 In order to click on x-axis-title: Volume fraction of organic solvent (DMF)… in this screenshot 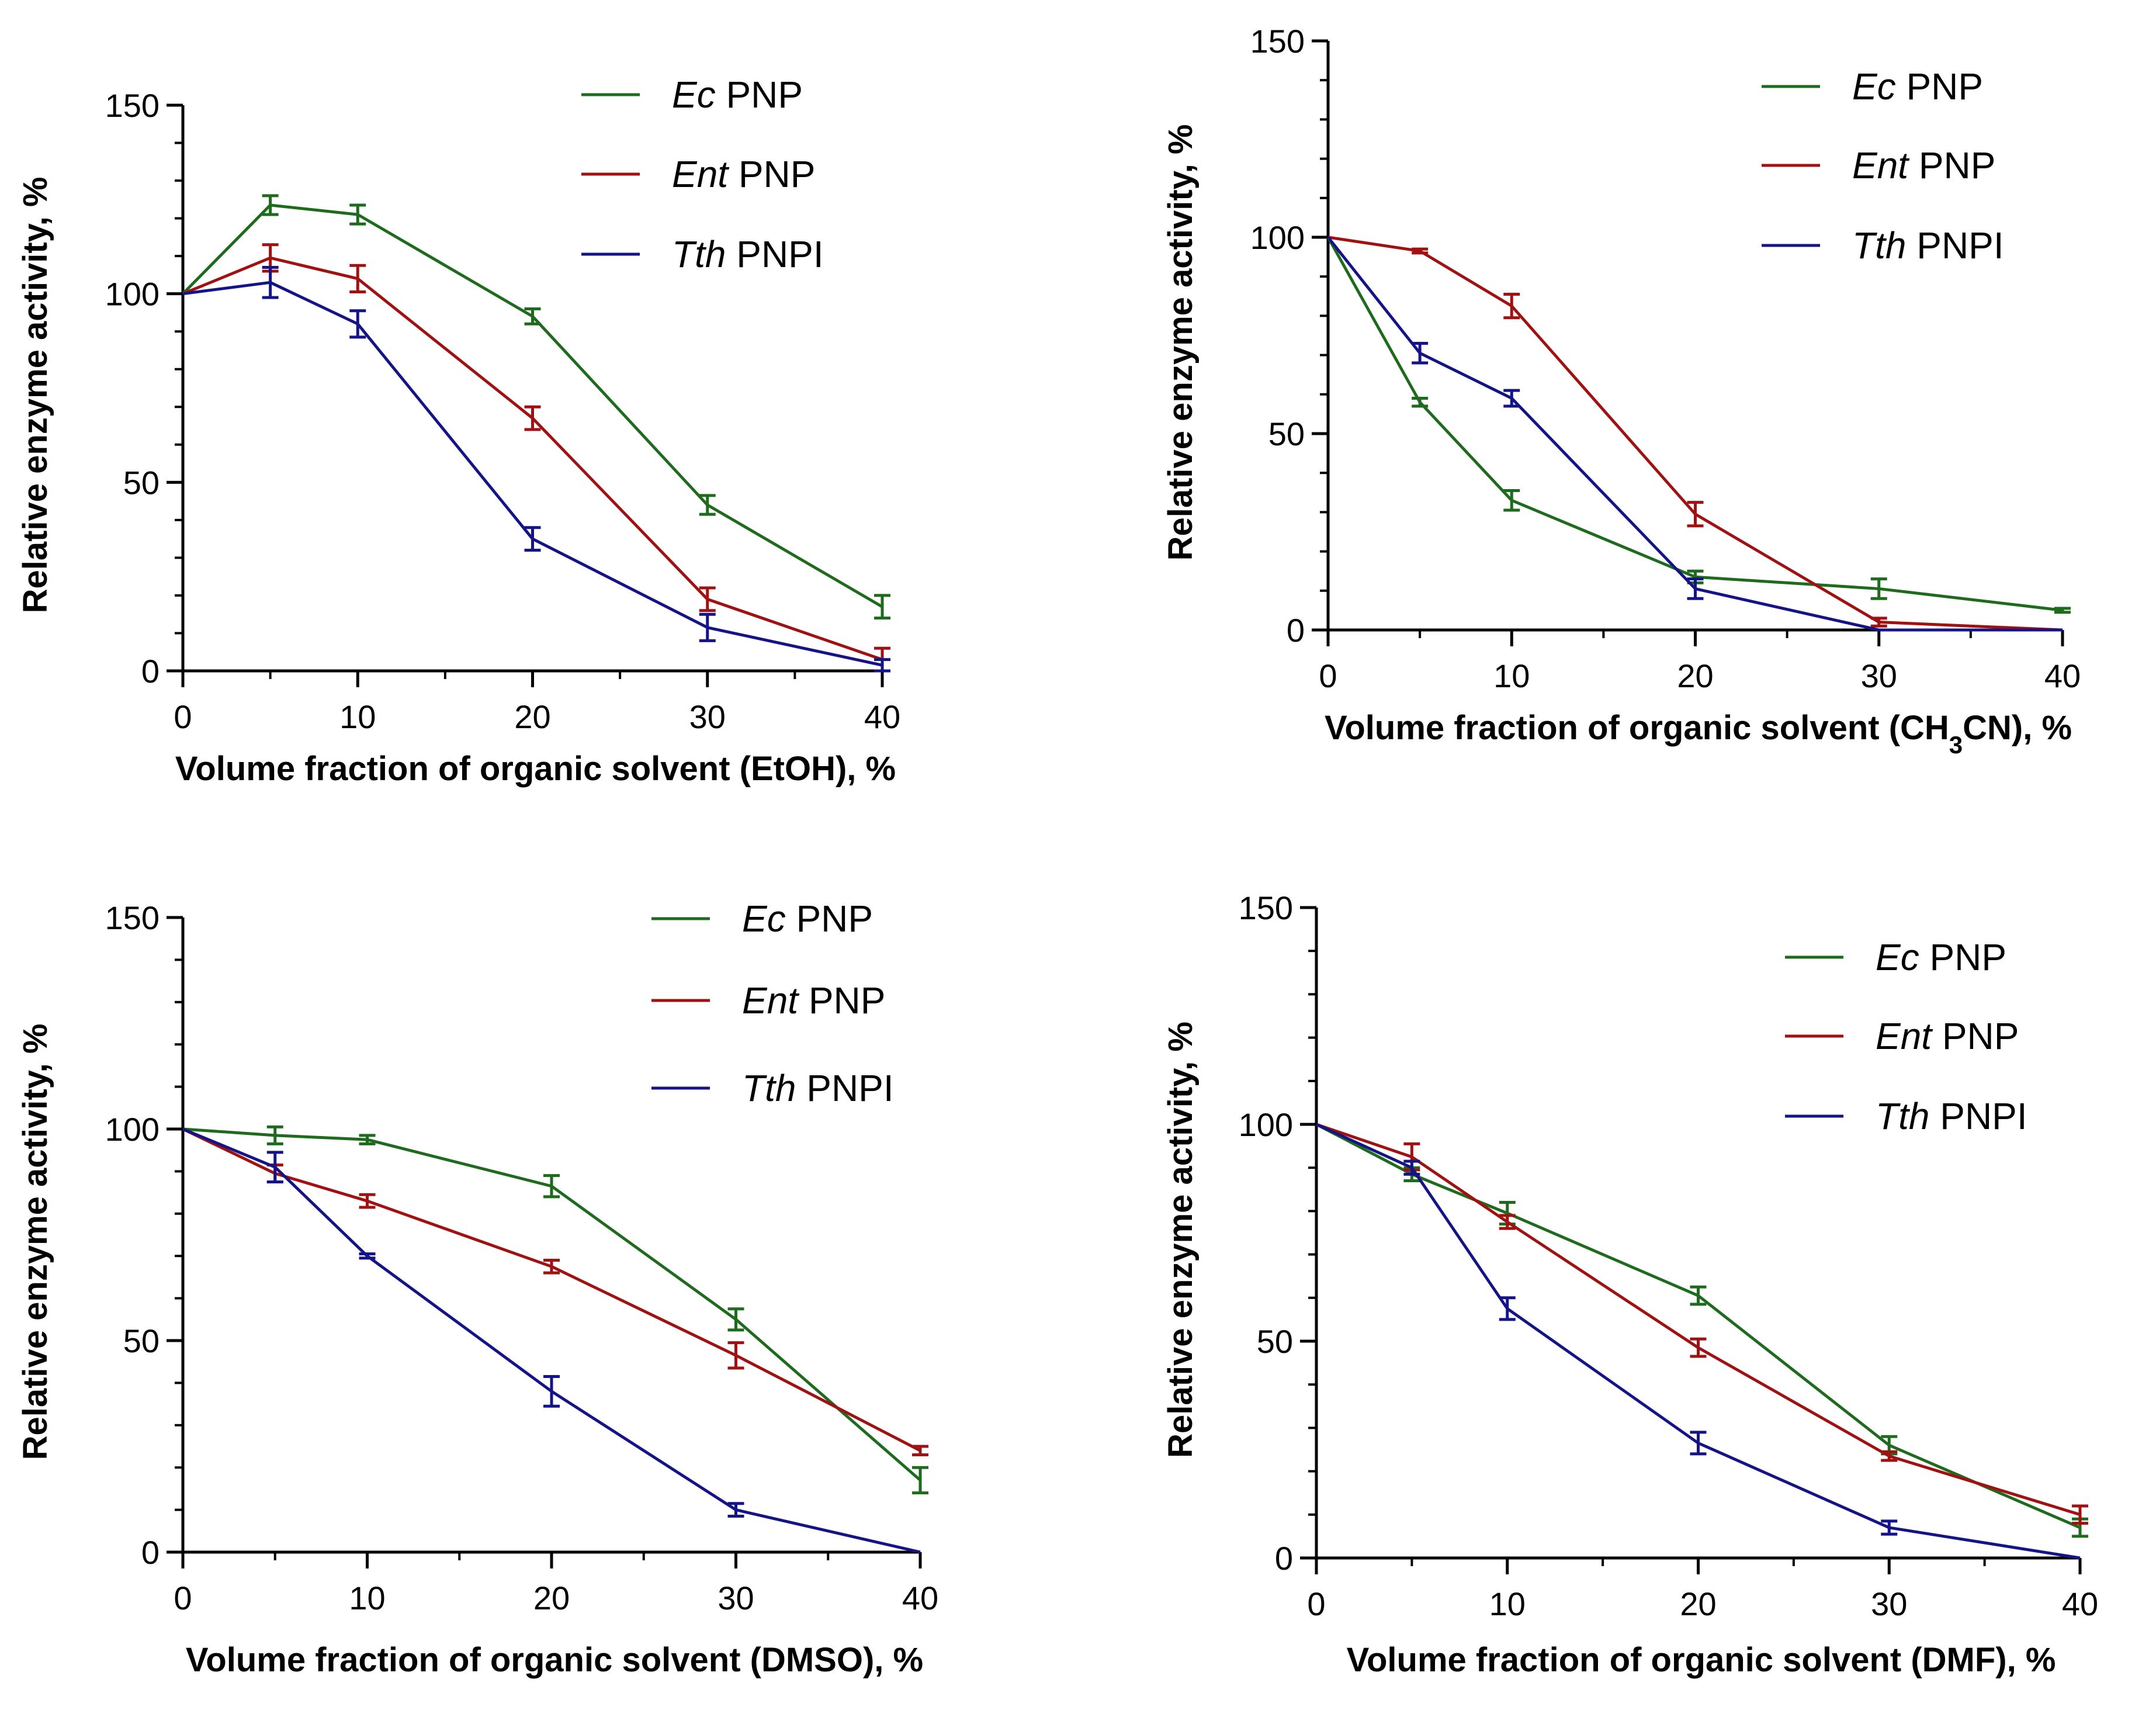, I will do `click(1701, 1660)`.